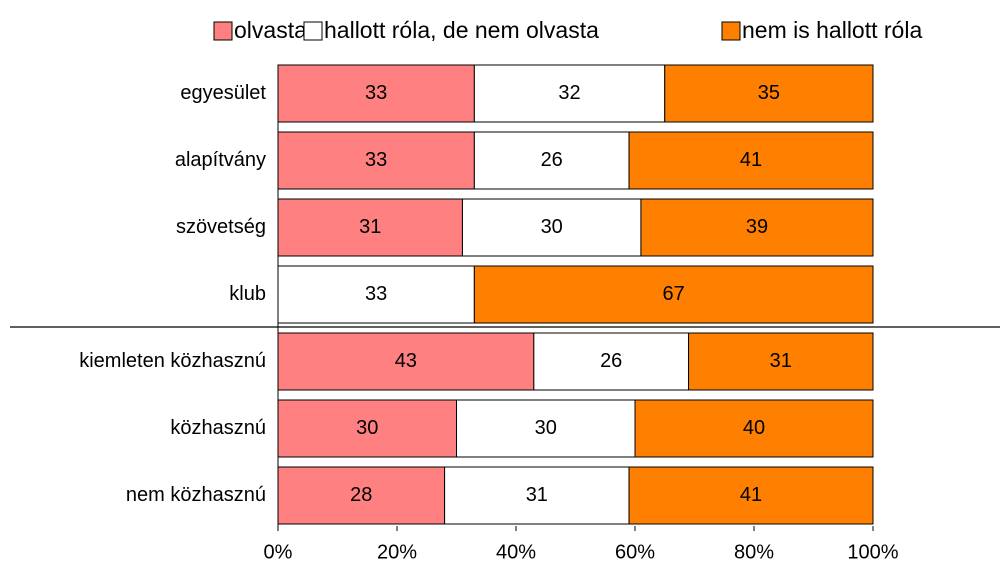 The width and height of the screenshot is (1002, 563). What do you see at coordinates (196, 495) in the screenshot?
I see `y-tick-label: nem közhasznú` at bounding box center [196, 495].